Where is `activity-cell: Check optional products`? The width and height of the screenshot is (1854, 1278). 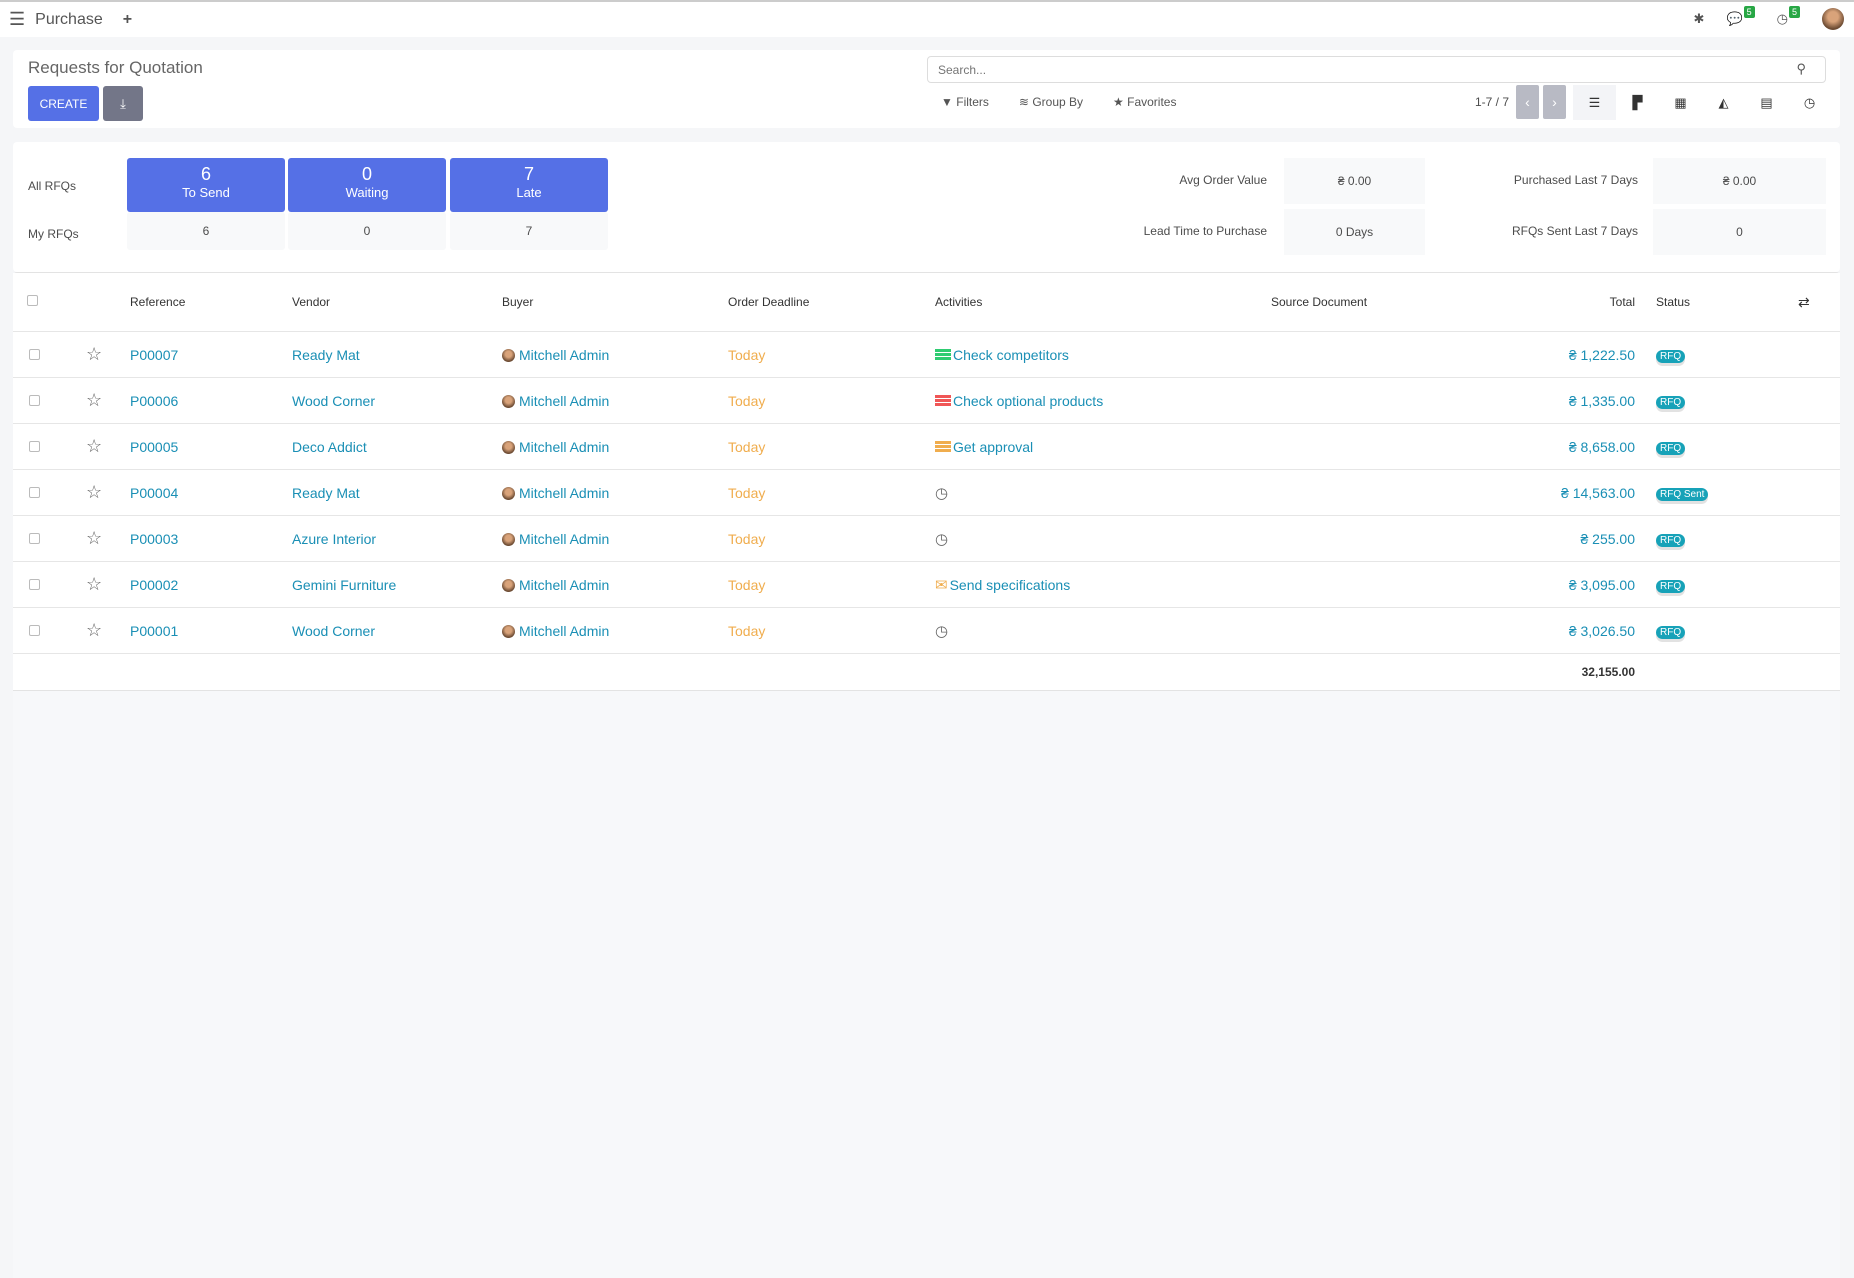 activity-cell: Check optional products is located at coordinates (1103, 401).